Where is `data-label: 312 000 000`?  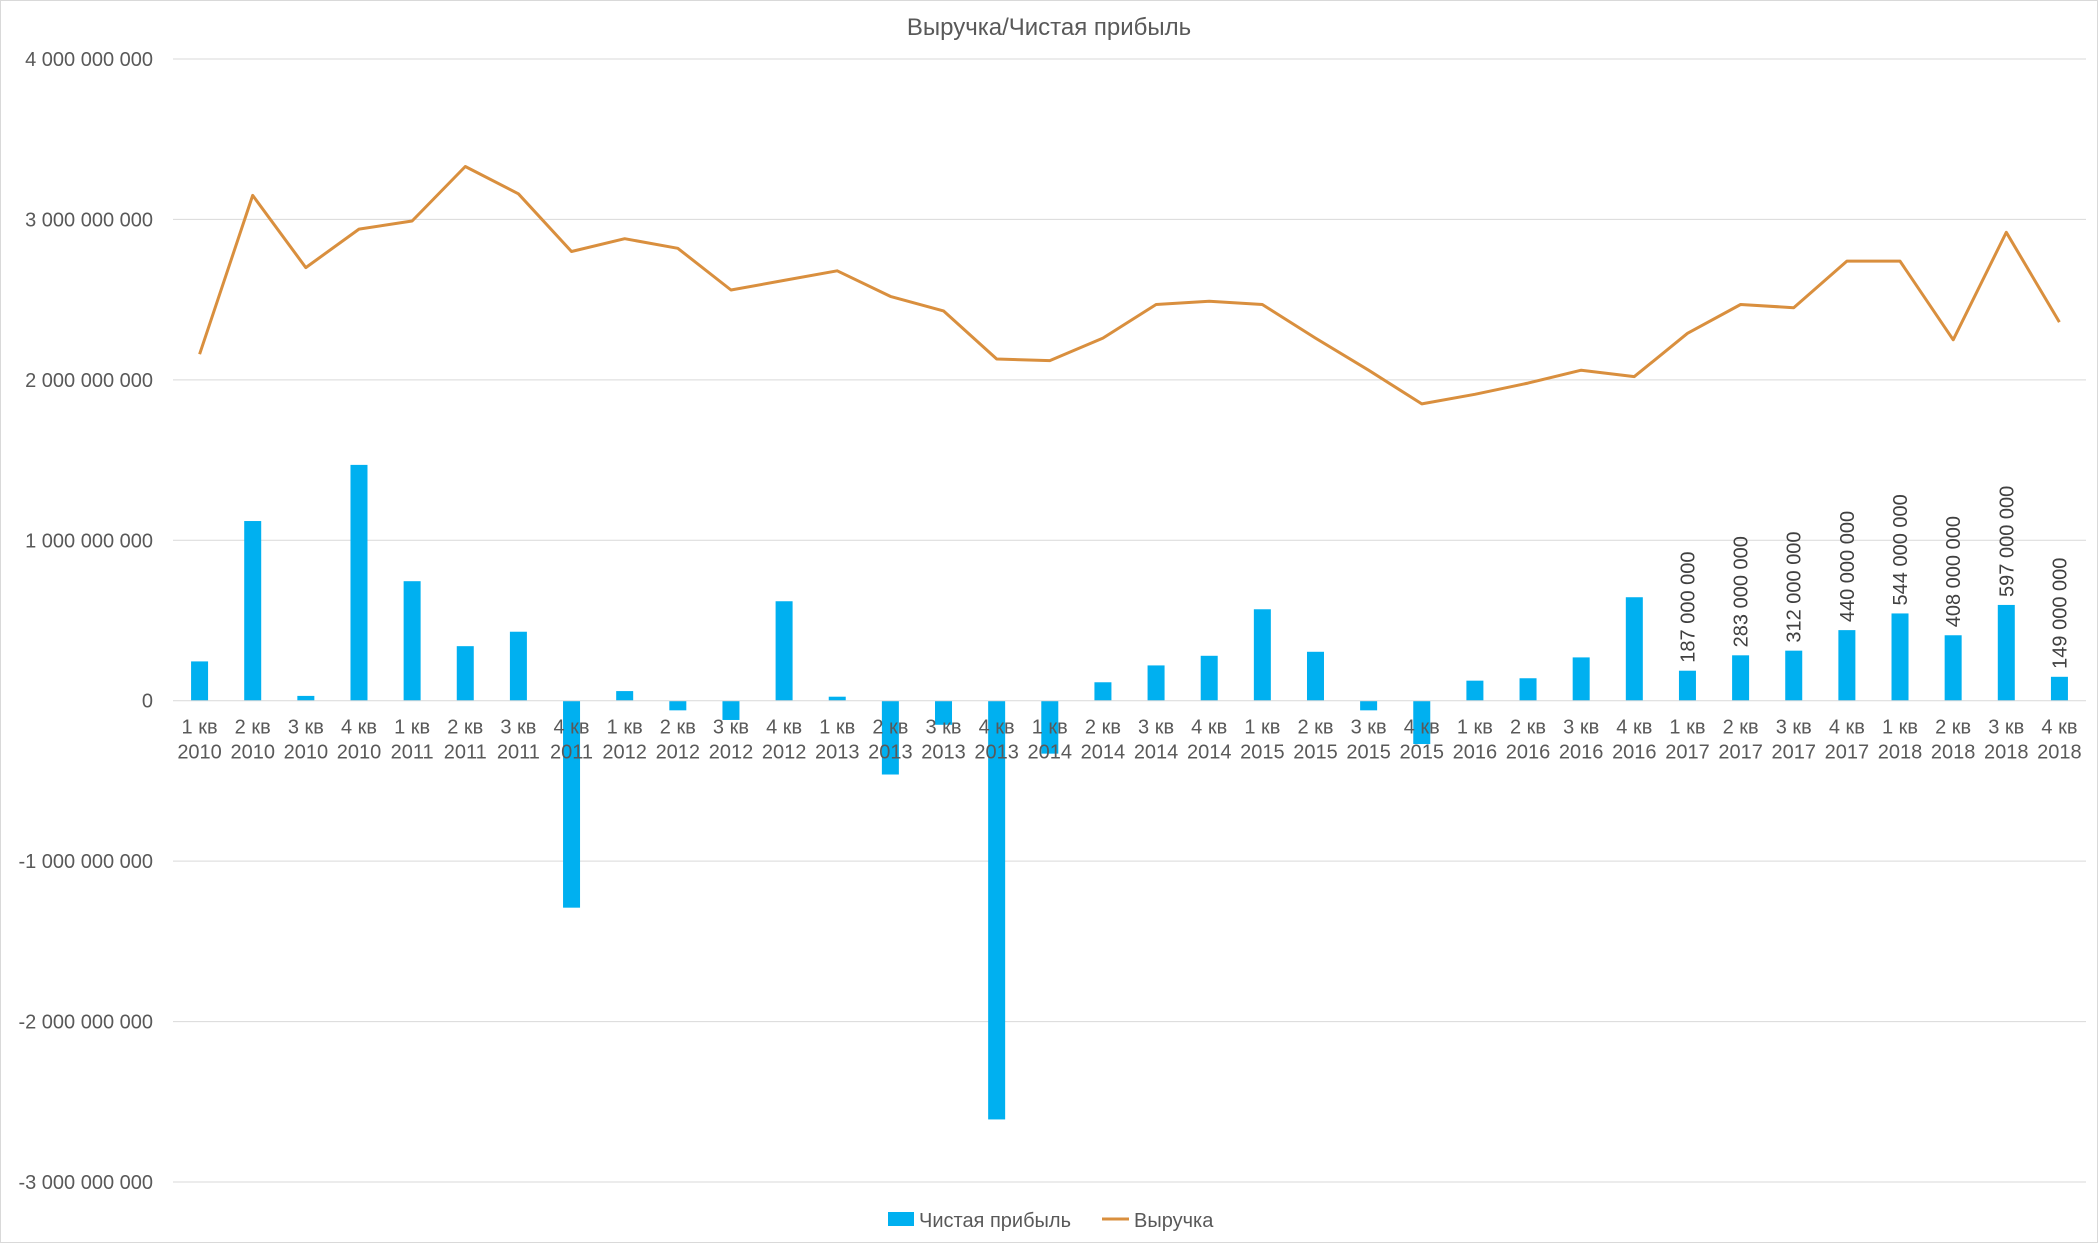 data-label: 312 000 000 is located at coordinates (1795, 586).